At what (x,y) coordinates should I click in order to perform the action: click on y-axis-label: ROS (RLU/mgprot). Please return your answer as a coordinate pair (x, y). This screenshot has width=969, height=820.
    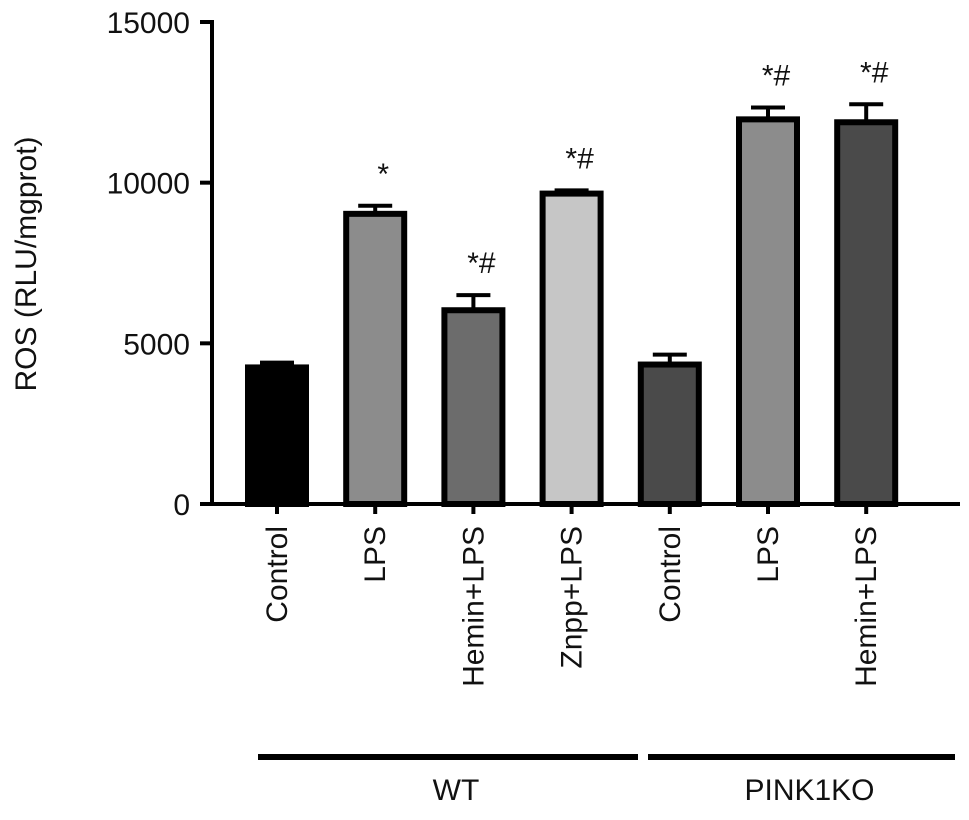
    Looking at the image, I should click on (26, 263).